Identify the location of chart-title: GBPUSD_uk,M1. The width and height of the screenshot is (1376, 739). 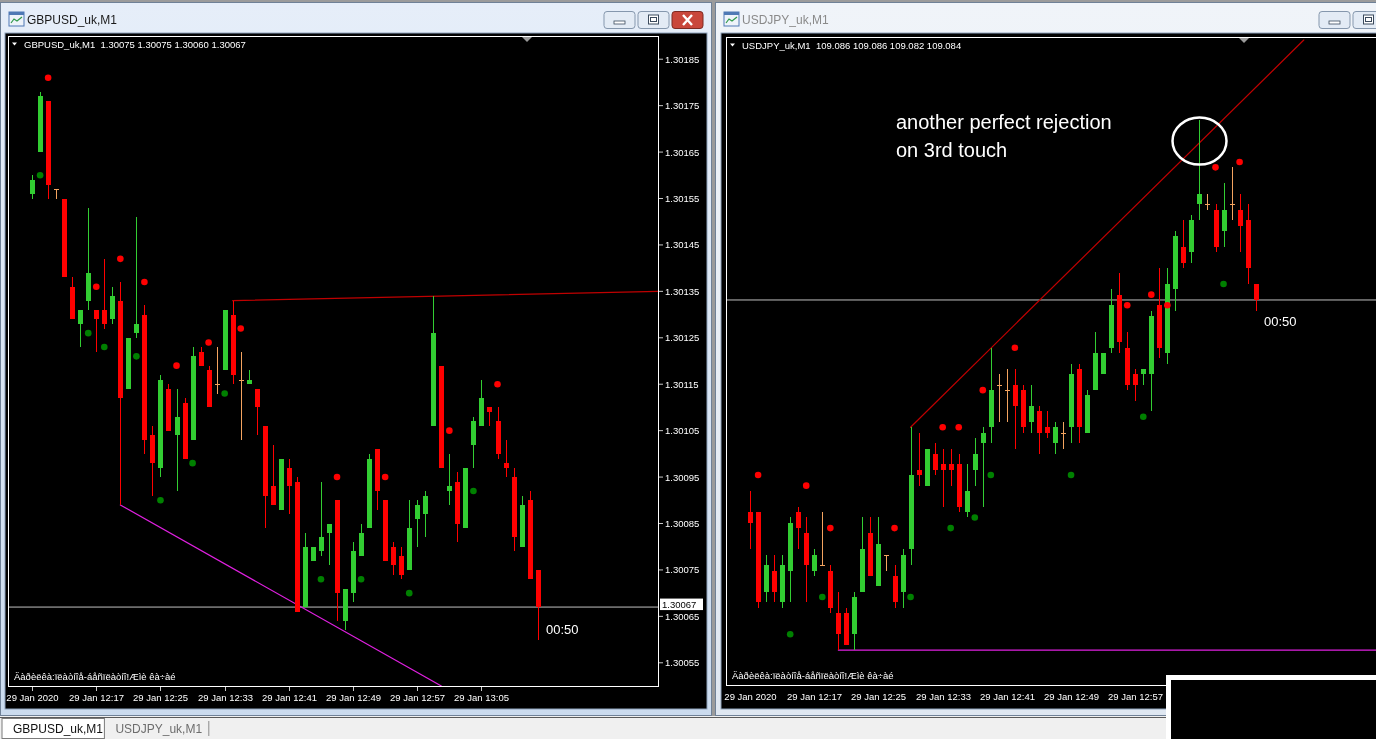
(72, 20).